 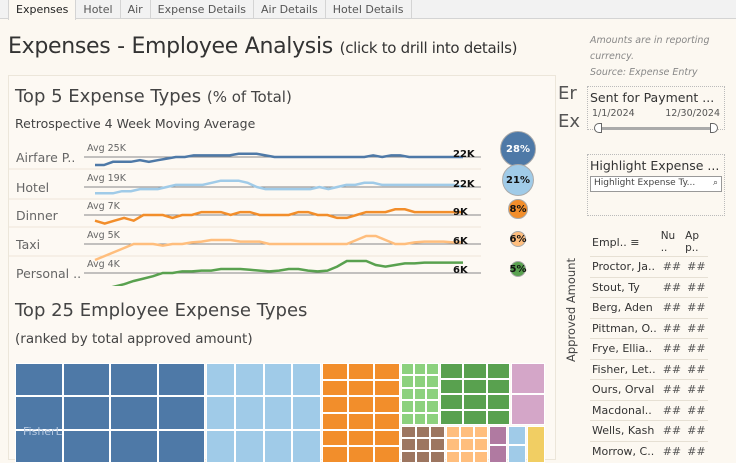 What do you see at coordinates (136, 9) in the screenshot?
I see `tab-air: Air` at bounding box center [136, 9].